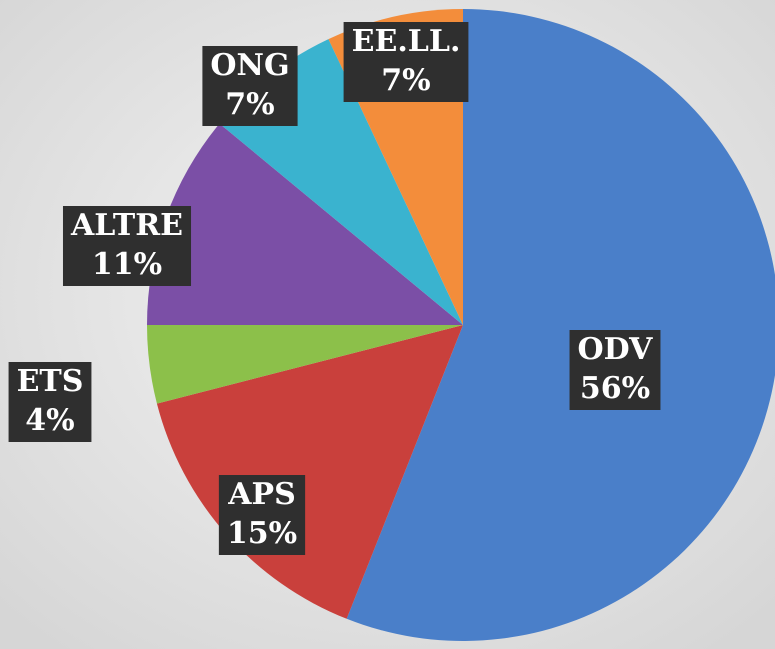  I want to click on data-label: APS 15%, so click(262, 515).